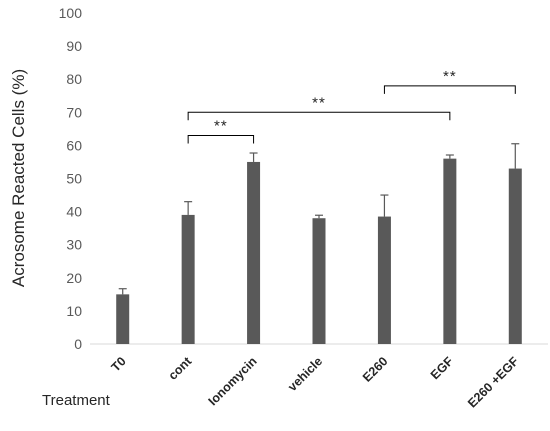 The height and width of the screenshot is (431, 550). Describe the element at coordinates (74, 311) in the screenshot. I see `y-tick-label: 10` at that location.